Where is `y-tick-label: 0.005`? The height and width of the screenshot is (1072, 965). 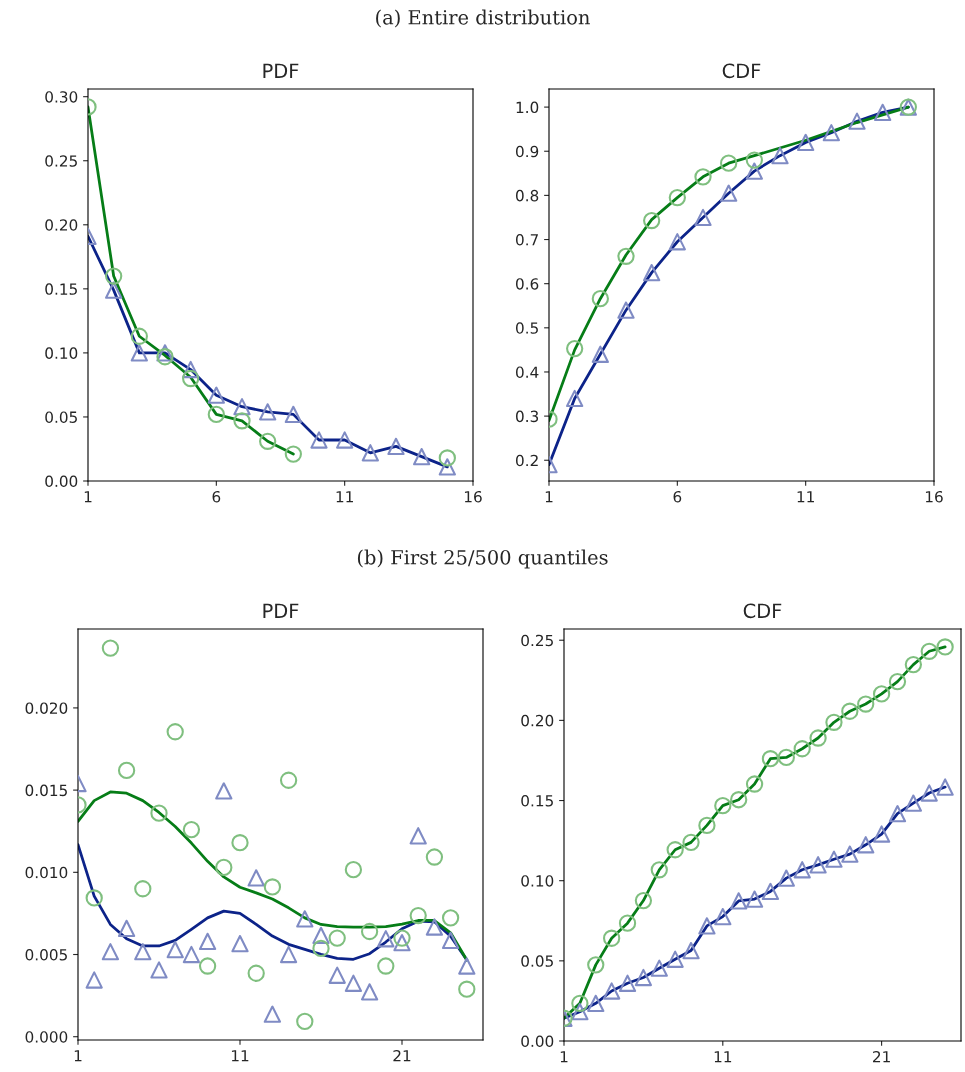 y-tick-label: 0.005 is located at coordinates (46, 954).